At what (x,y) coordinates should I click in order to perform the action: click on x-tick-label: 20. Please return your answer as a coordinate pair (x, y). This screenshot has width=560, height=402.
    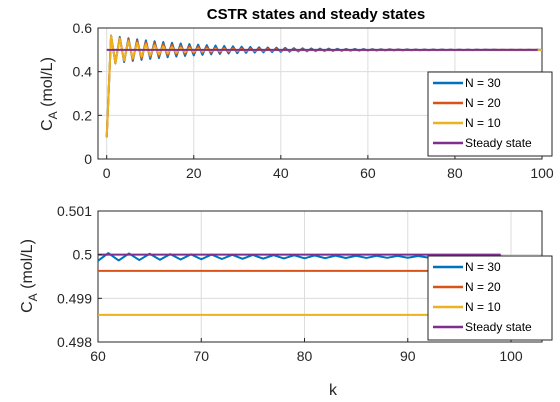
    Looking at the image, I should click on (194, 173).